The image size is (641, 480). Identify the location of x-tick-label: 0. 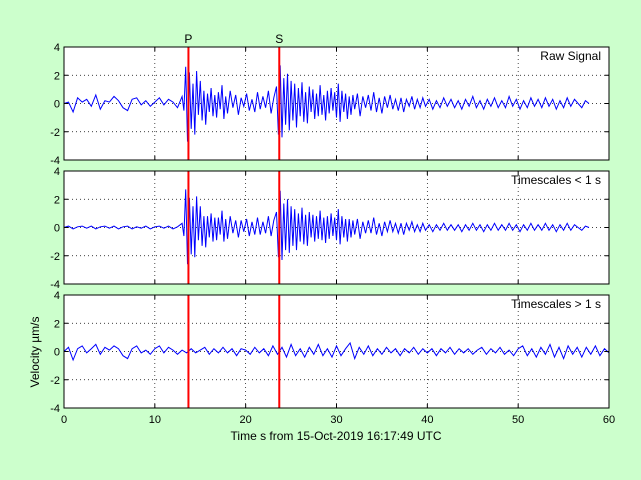
(64, 420).